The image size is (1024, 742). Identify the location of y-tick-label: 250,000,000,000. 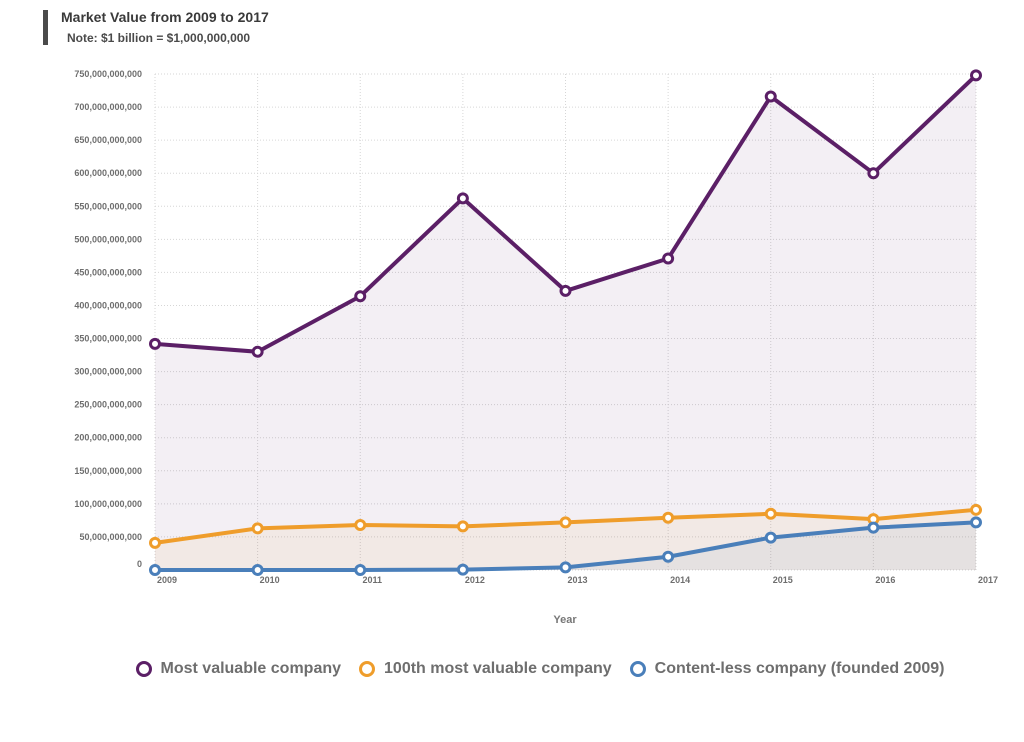
(108, 405).